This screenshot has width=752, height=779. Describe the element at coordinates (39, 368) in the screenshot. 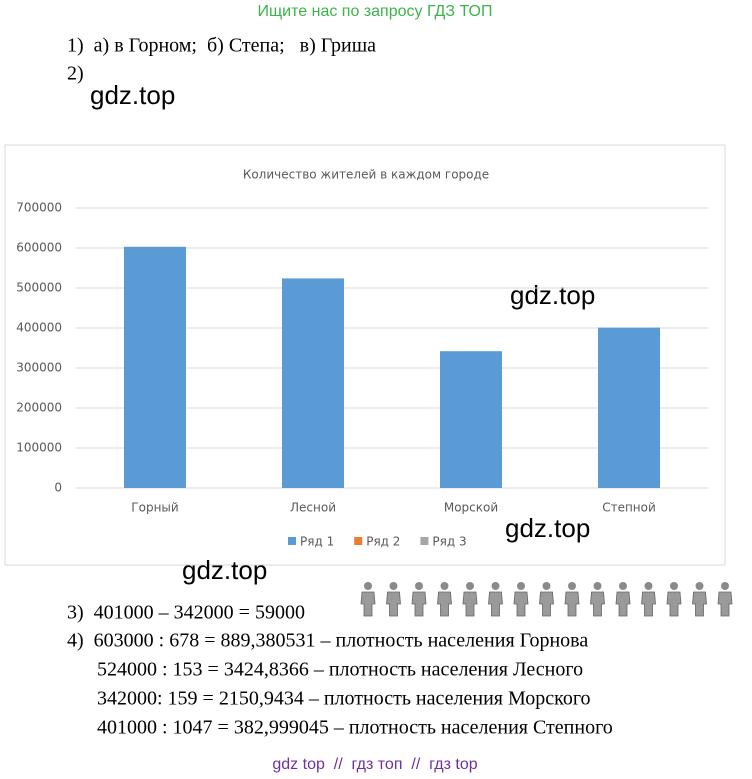

I see `y-tick-label: 300000` at that location.